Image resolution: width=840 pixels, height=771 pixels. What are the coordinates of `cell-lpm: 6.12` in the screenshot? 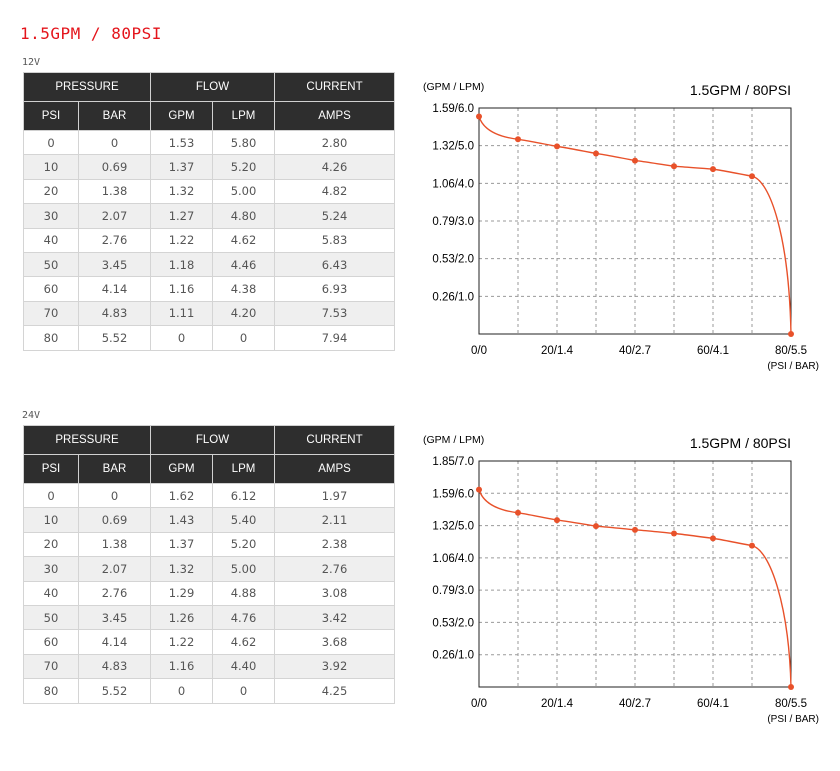 It's located at (243, 495).